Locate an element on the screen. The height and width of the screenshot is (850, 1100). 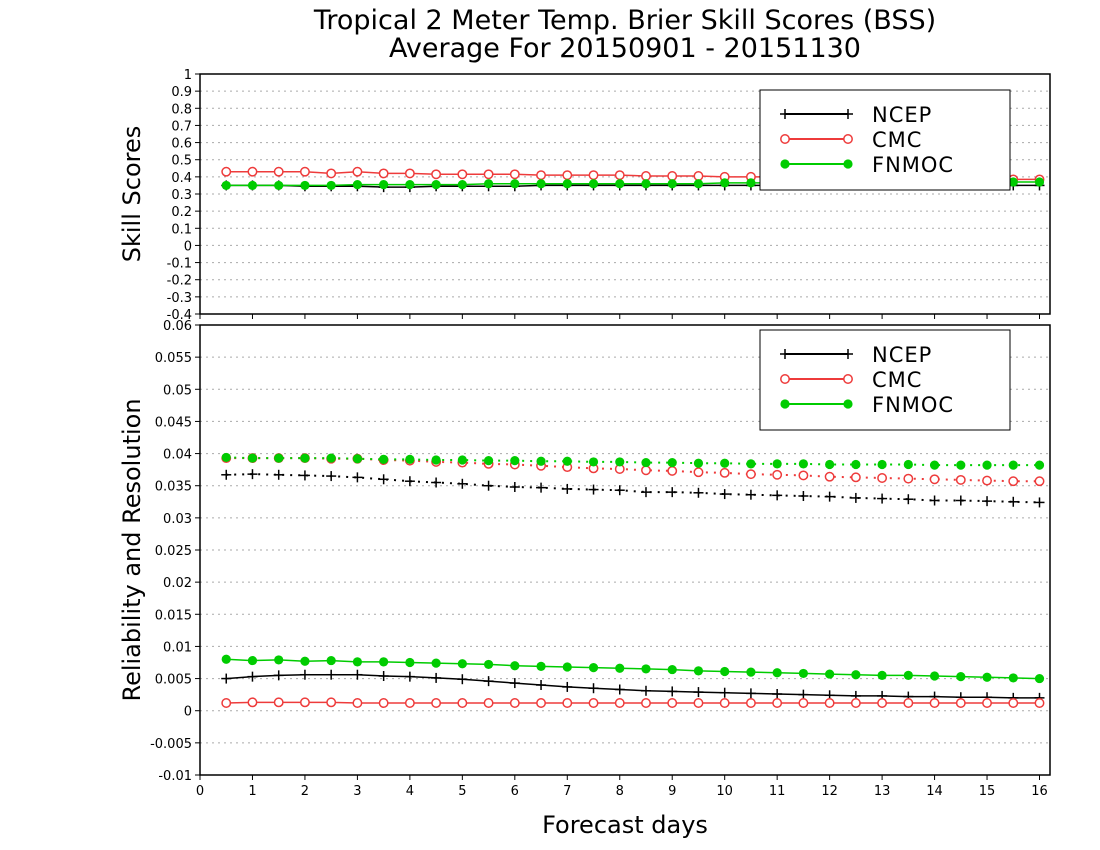
y-tick-label: 0.03 is located at coordinates (177, 519).